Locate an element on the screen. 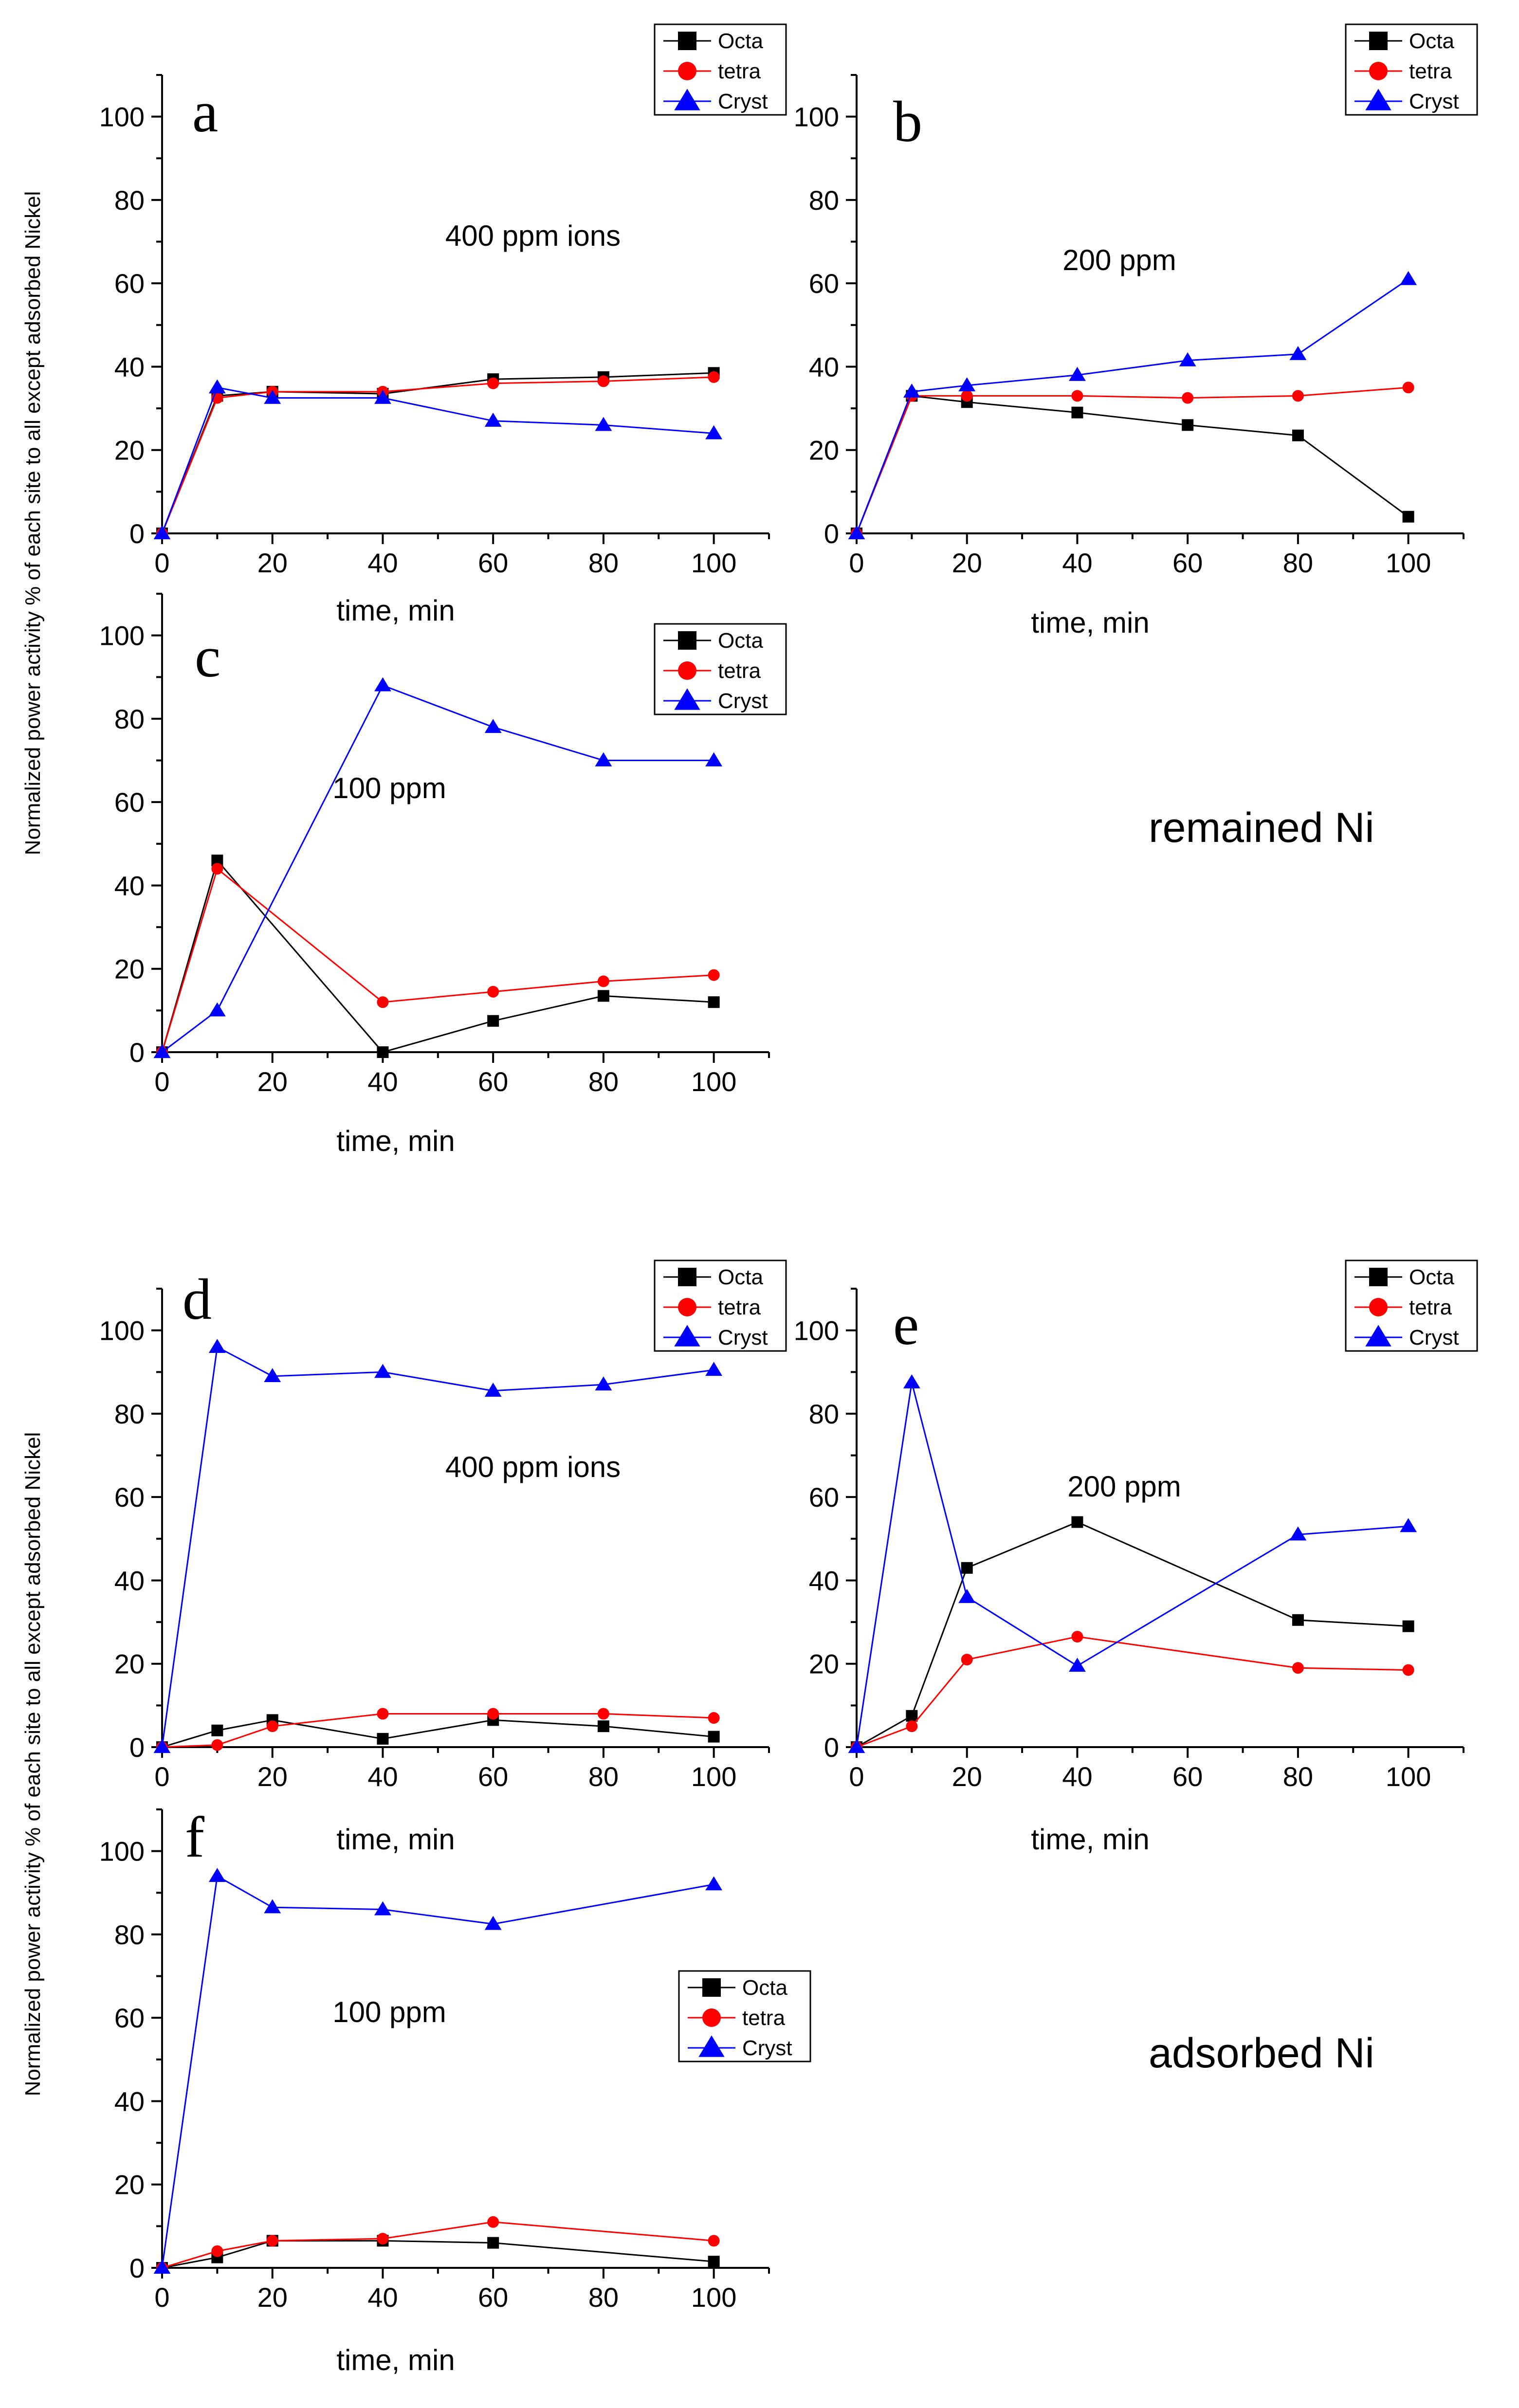 Image resolution: width=1519 pixels, height=2408 pixels. series-line-tetra is located at coordinates (1132, 1692).